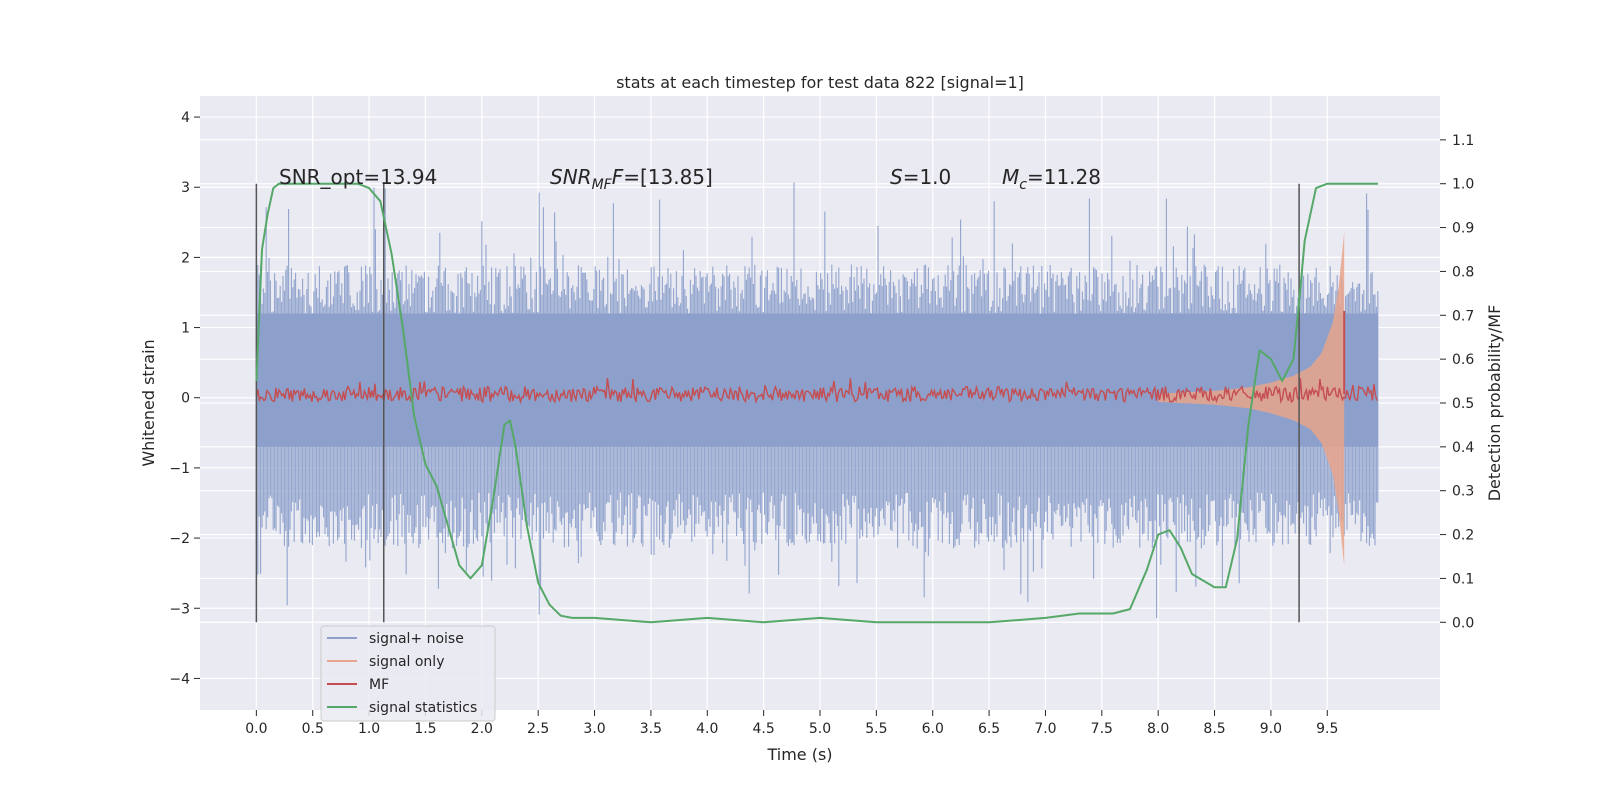 The image size is (1600, 800). Describe the element at coordinates (989, 729) in the screenshot. I see `x-tick-label: 6.5` at that location.